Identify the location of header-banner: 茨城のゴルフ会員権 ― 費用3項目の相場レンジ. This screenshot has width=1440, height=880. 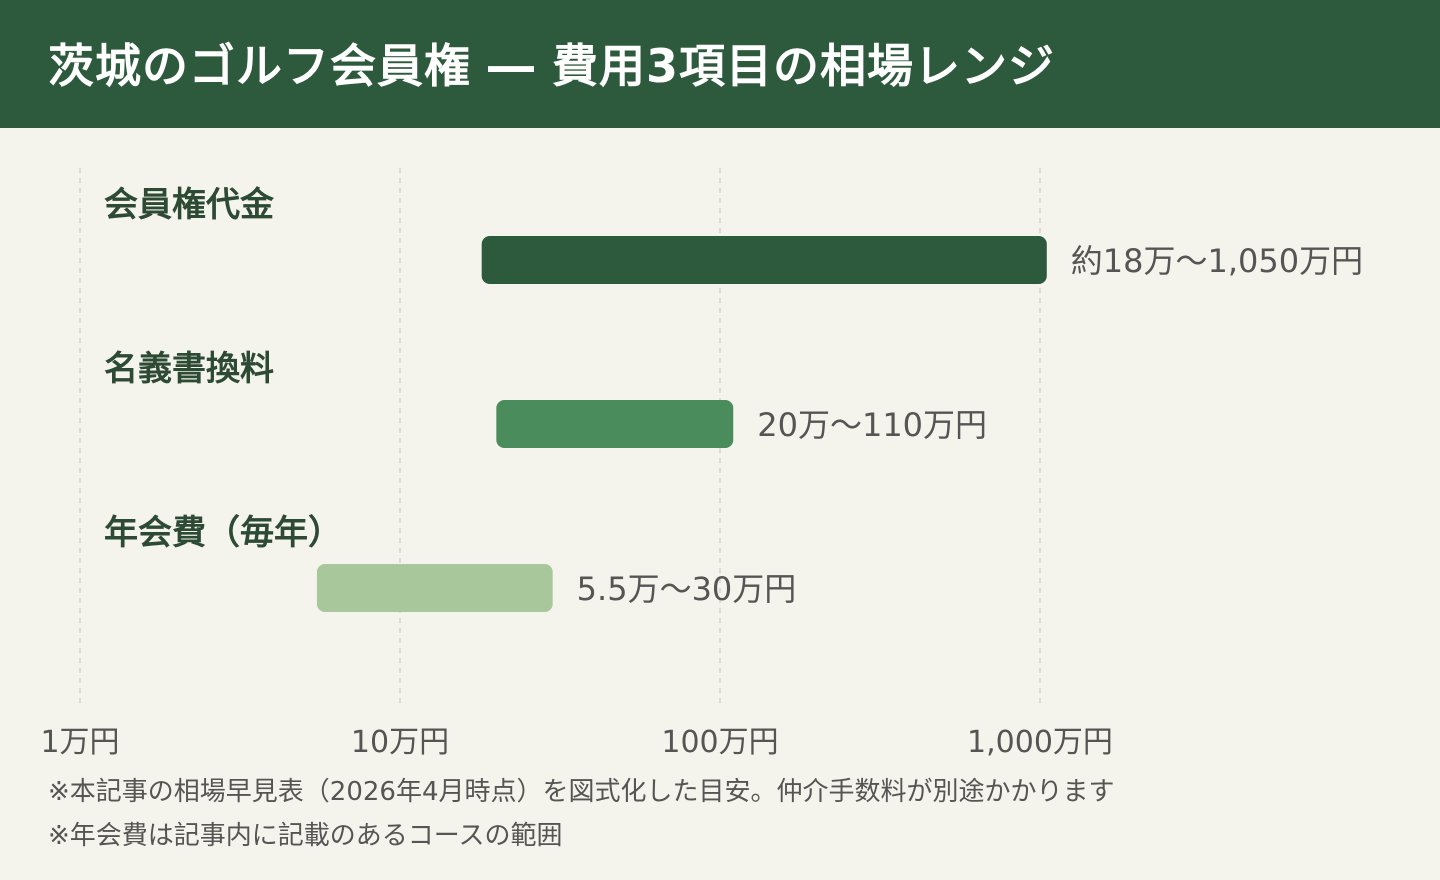
(720, 64).